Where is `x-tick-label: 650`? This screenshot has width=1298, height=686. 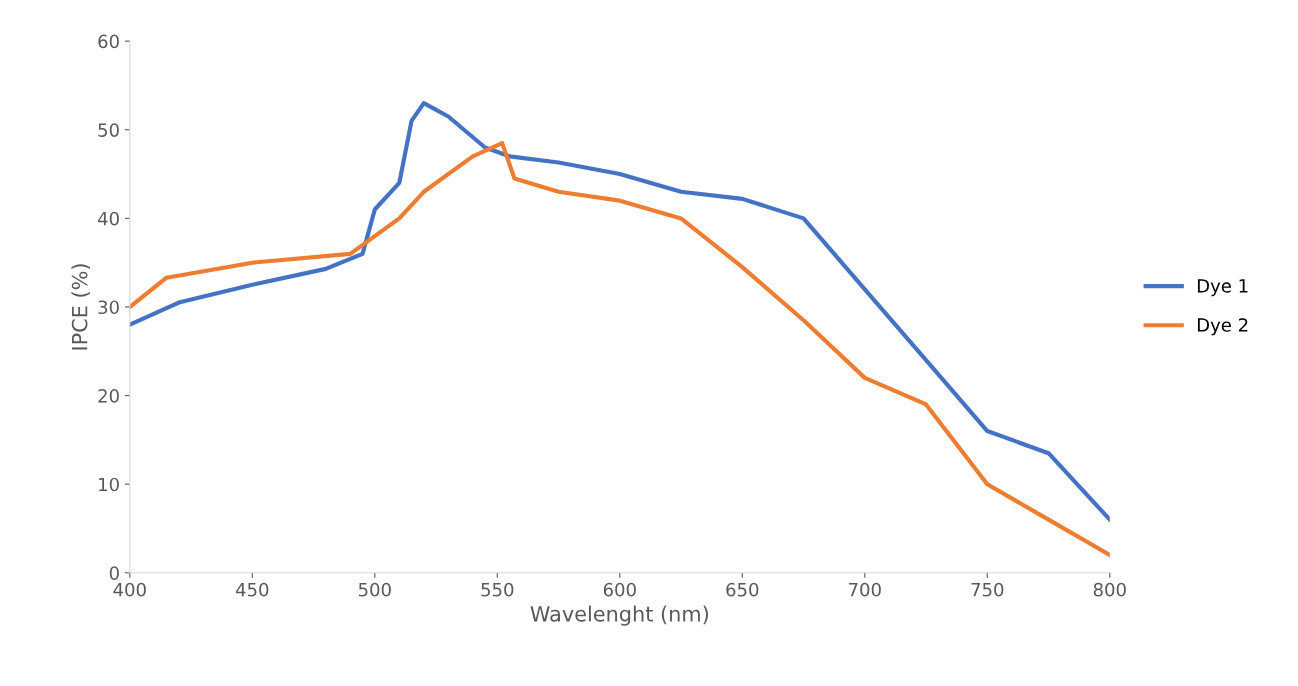 x-tick-label: 650 is located at coordinates (742, 589).